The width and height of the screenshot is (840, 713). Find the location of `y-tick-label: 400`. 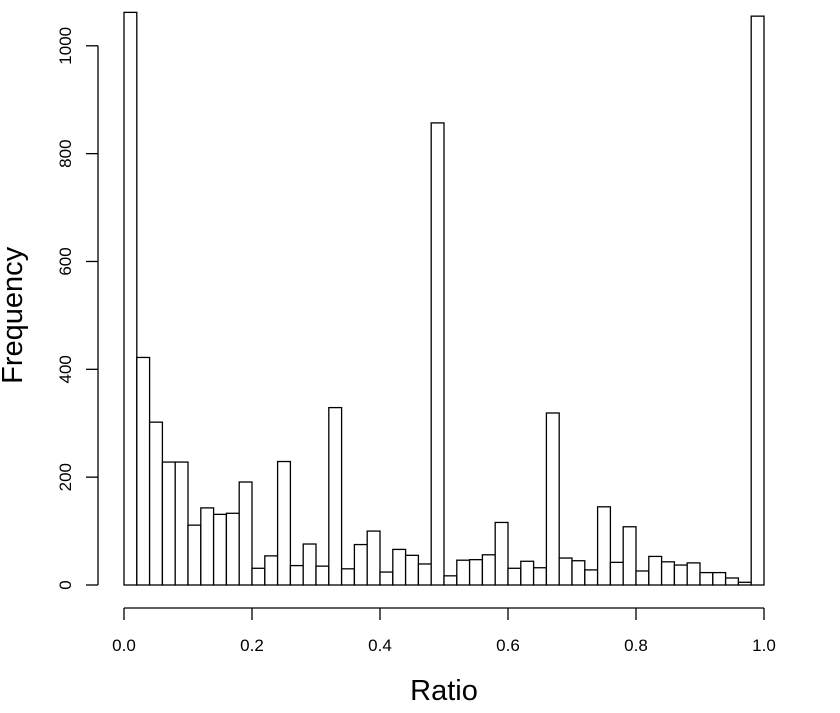

y-tick-label: 400 is located at coordinates (65, 369).